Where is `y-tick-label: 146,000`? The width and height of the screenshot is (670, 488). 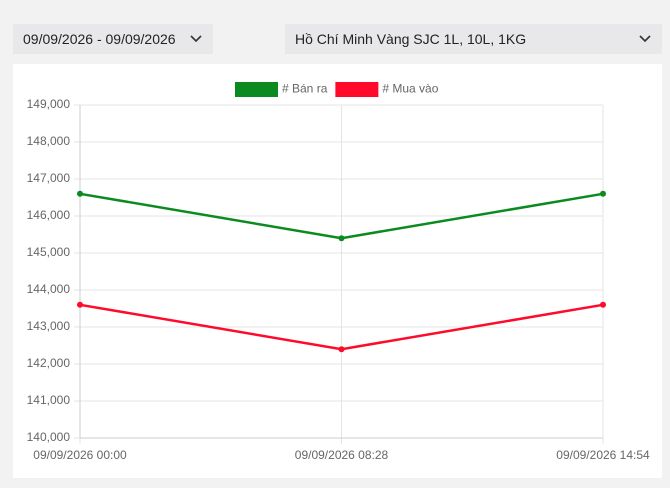 y-tick-label: 146,000 is located at coordinates (49, 215).